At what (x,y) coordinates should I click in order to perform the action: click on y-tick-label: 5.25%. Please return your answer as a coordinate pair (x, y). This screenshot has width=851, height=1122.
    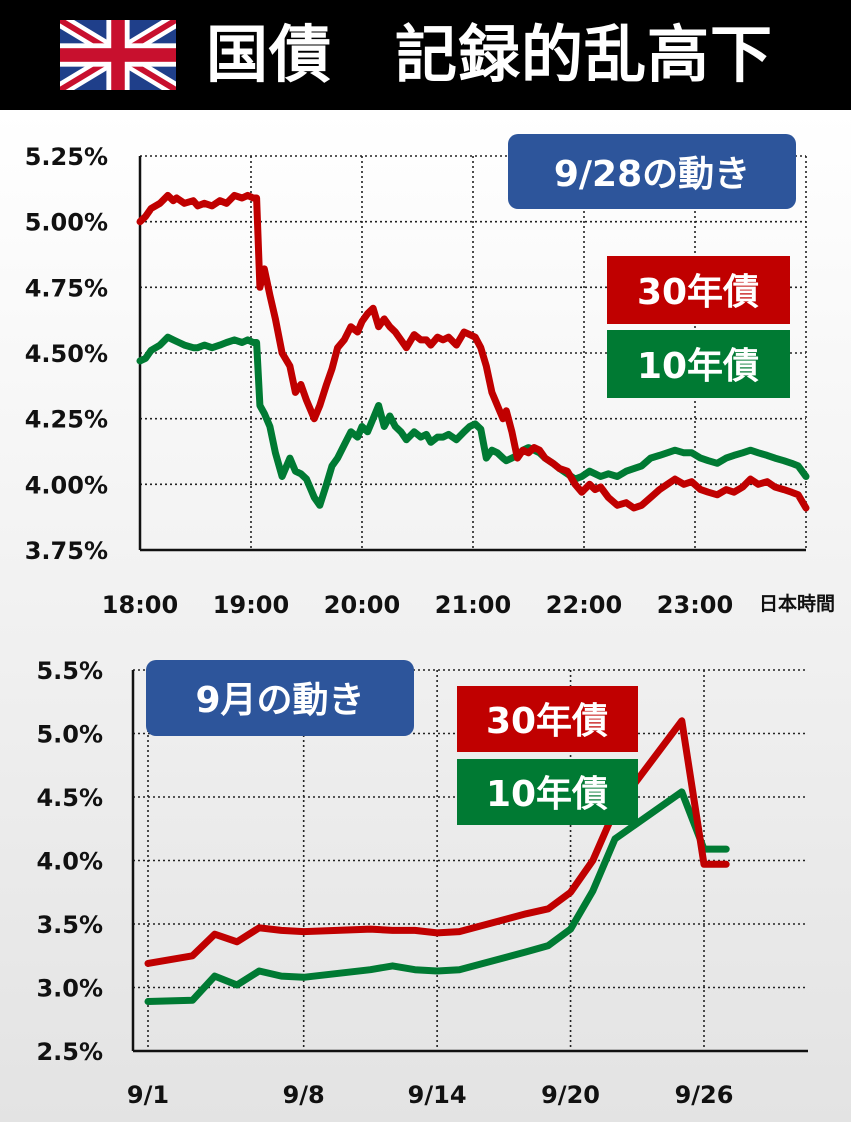
    Looking at the image, I should click on (66, 157).